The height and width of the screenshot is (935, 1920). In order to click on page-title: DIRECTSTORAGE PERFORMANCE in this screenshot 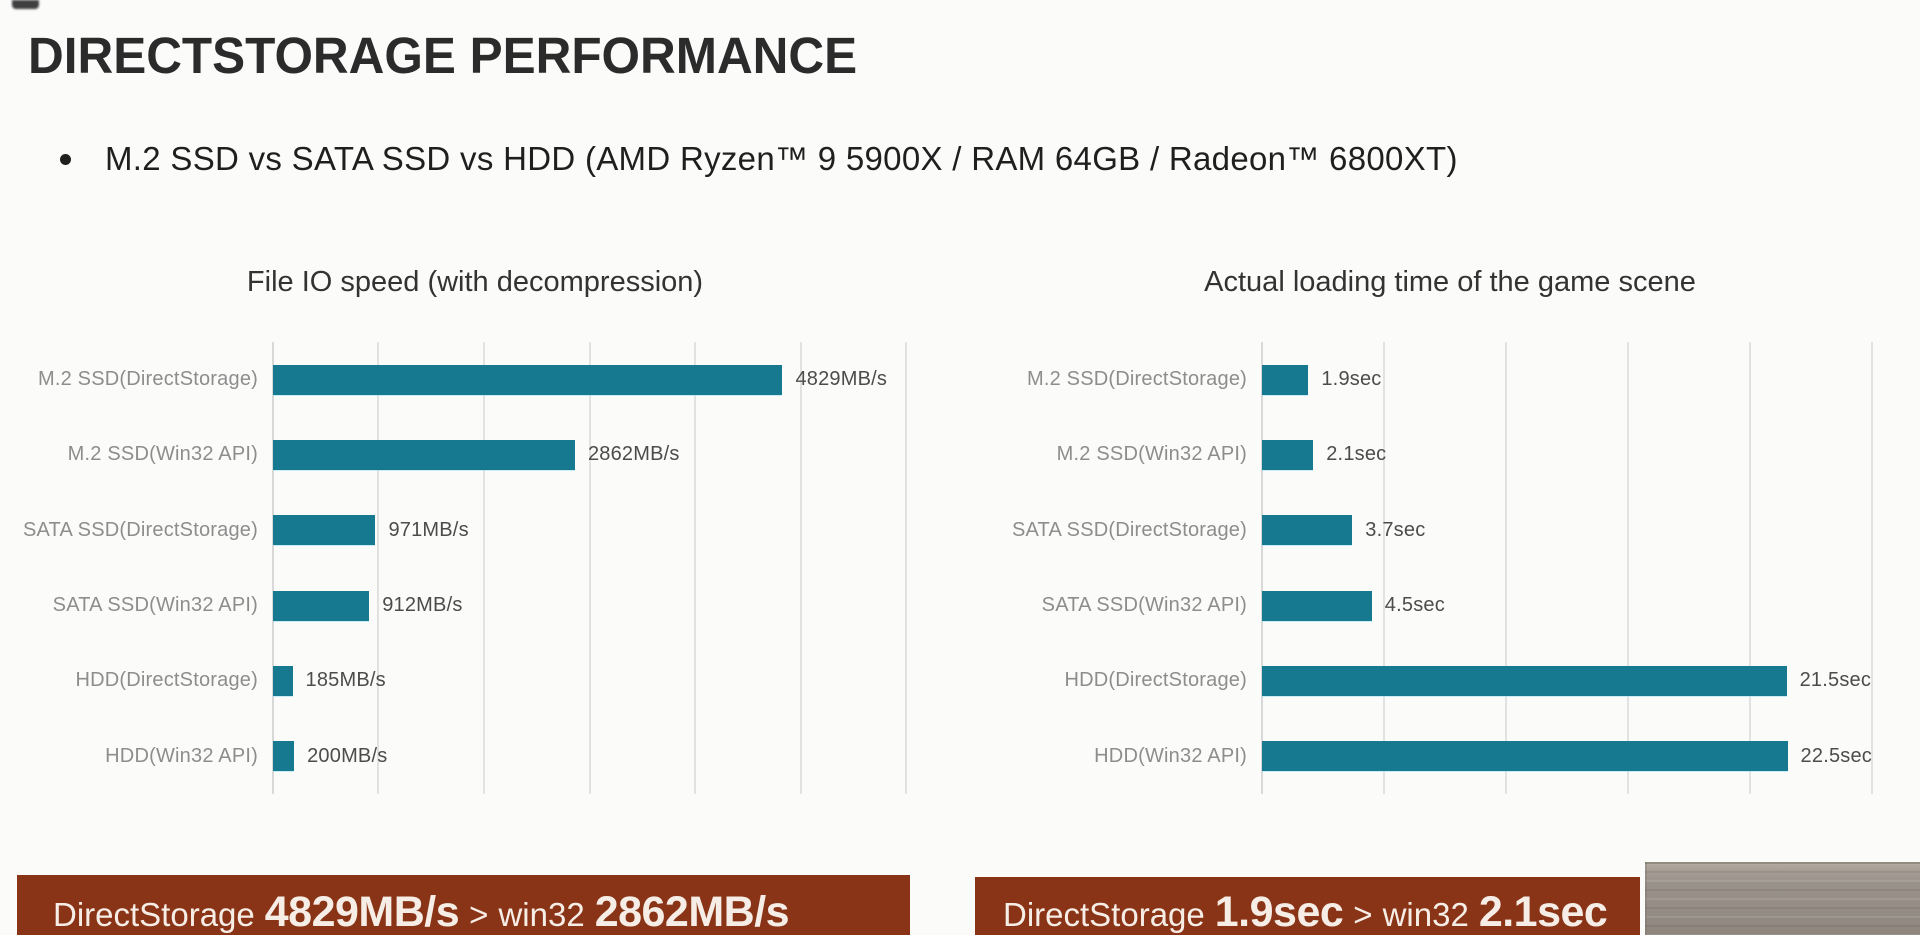, I will do `click(443, 55)`.